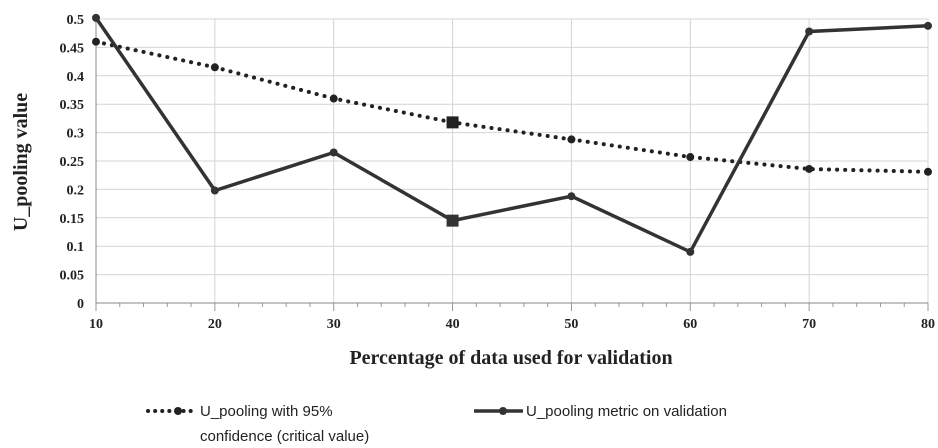 This screenshot has width=938, height=448. I want to click on x-tick-label: 30, so click(334, 324).